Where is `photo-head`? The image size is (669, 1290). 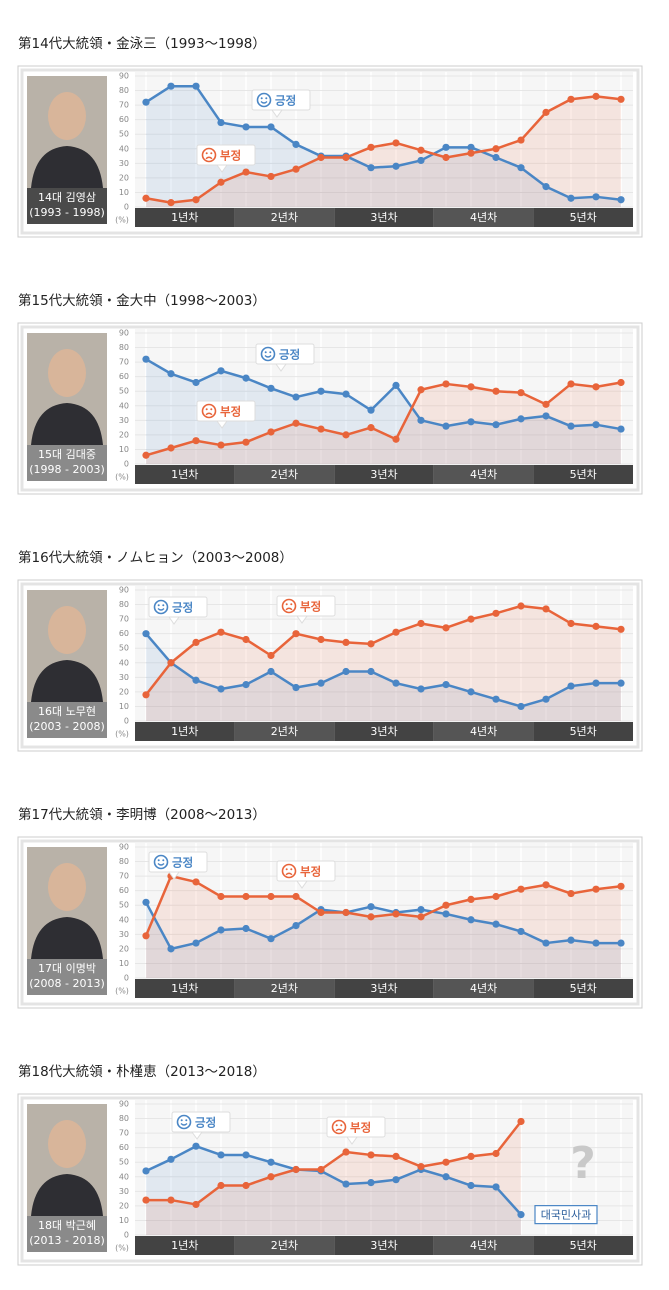
photo-head is located at coordinates (67, 887).